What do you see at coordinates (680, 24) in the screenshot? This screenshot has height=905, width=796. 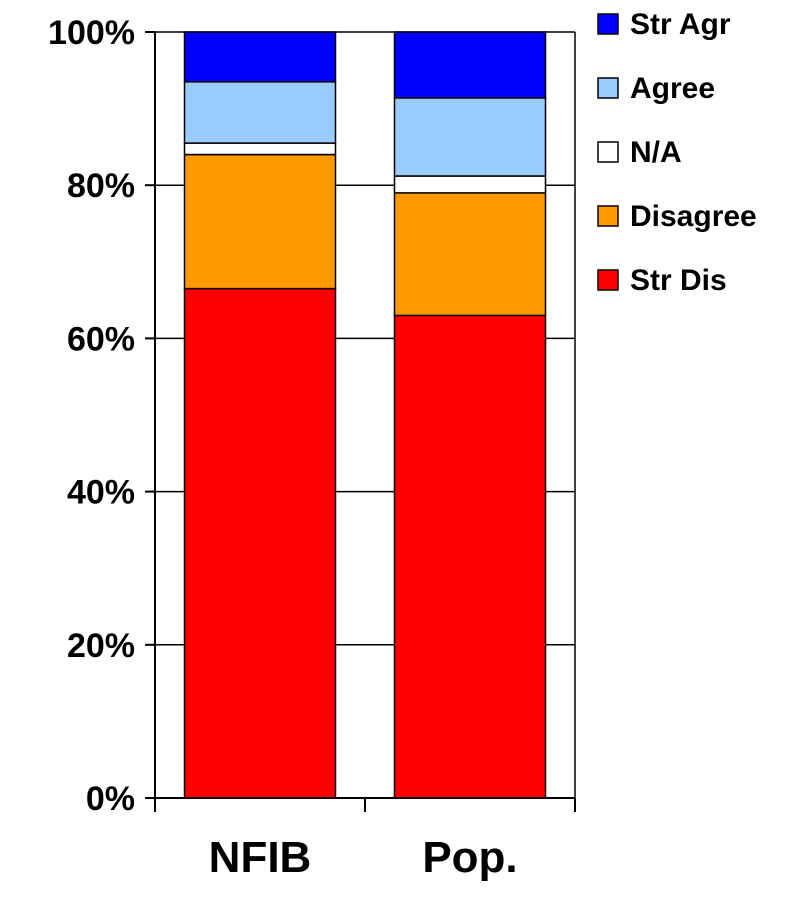 I see `legend-label: Str Agr` at bounding box center [680, 24].